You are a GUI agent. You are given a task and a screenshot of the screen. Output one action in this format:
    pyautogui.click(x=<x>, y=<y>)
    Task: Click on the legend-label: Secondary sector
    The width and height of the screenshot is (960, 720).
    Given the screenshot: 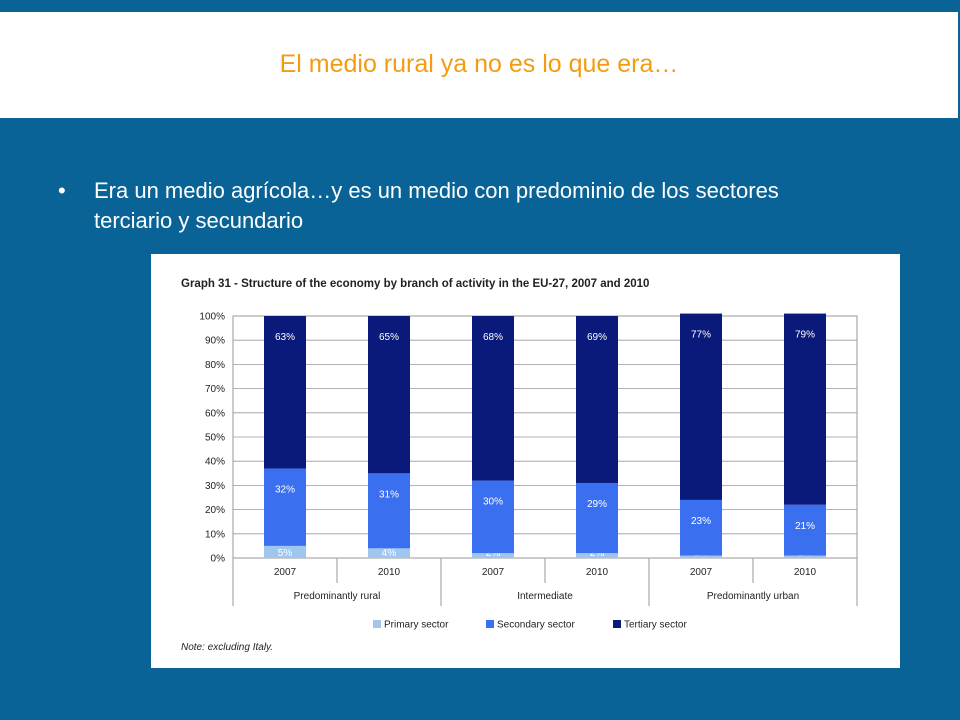 What is the action you would take?
    pyautogui.click(x=536, y=625)
    